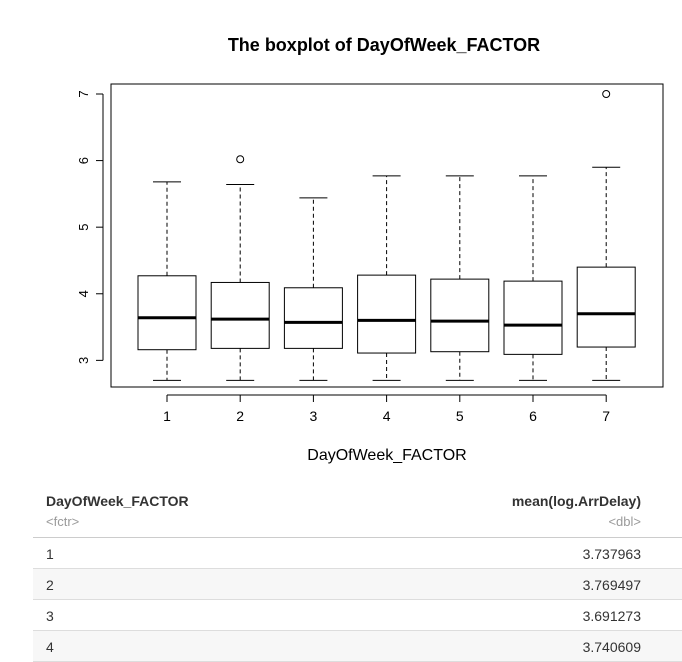 This screenshot has width=682, height=662. Describe the element at coordinates (167, 416) in the screenshot. I see `x-tick-label: 1` at that location.